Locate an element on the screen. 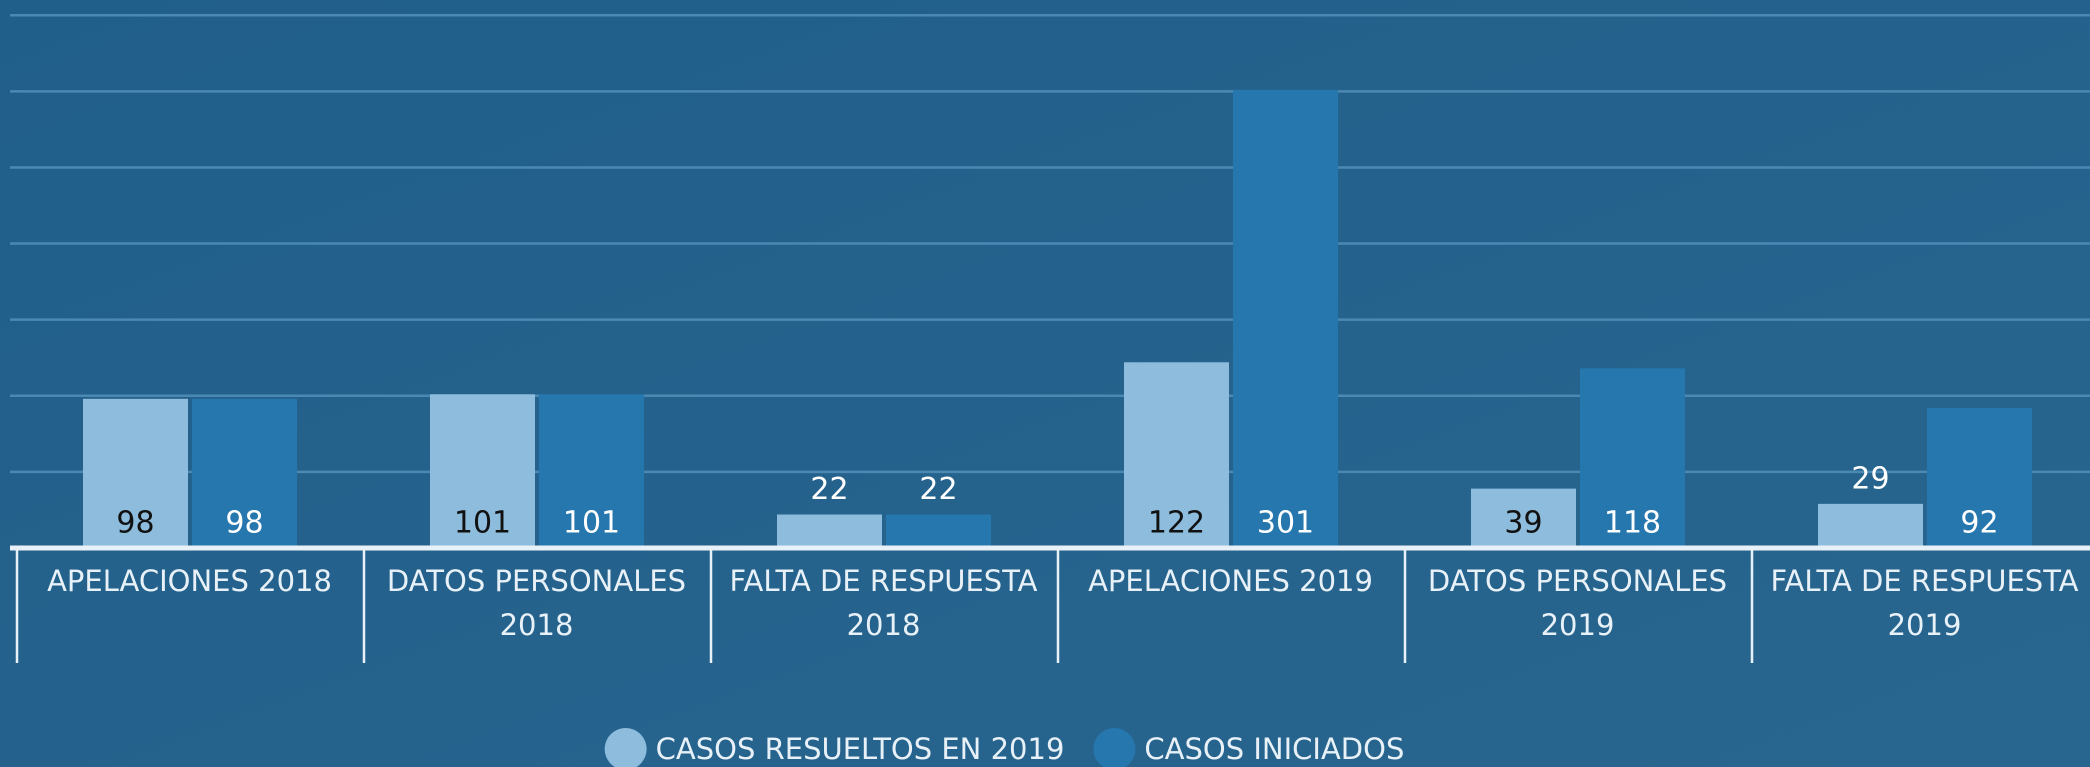 This screenshot has width=2090, height=767. data-label: 118 is located at coordinates (1632, 523).